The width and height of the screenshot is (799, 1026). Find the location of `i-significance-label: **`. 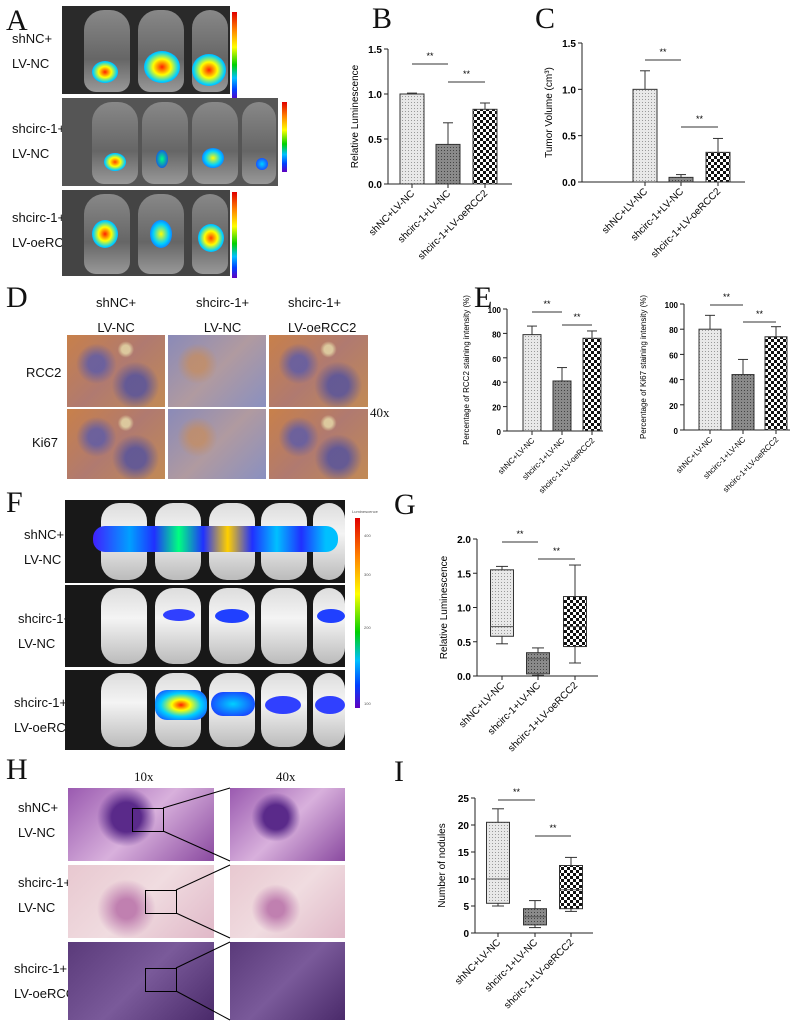

i-significance-label: ** is located at coordinates (553, 828).